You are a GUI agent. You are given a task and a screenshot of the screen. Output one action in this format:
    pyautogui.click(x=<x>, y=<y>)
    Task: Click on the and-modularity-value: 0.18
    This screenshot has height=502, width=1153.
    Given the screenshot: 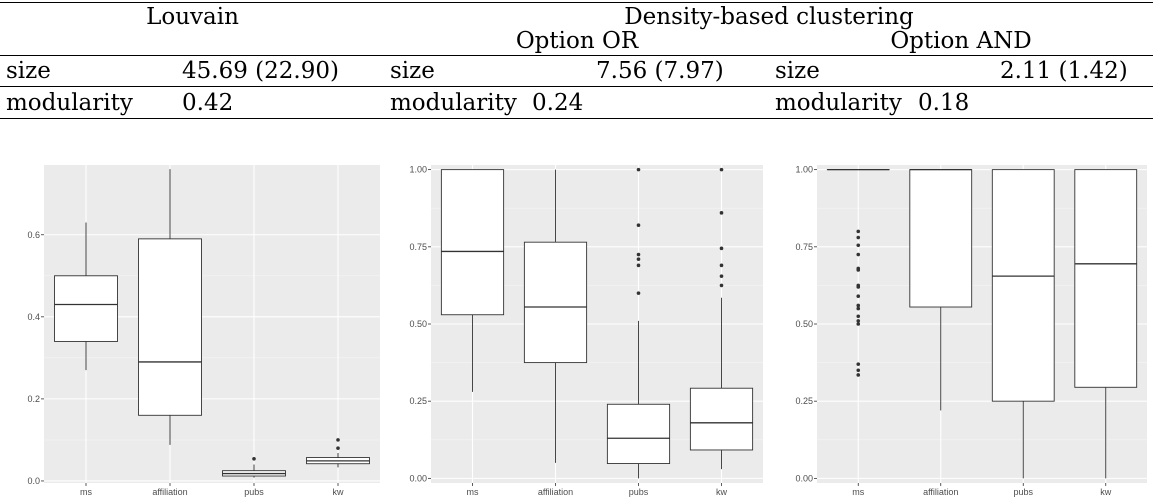 What is the action you would take?
    pyautogui.click(x=944, y=103)
    